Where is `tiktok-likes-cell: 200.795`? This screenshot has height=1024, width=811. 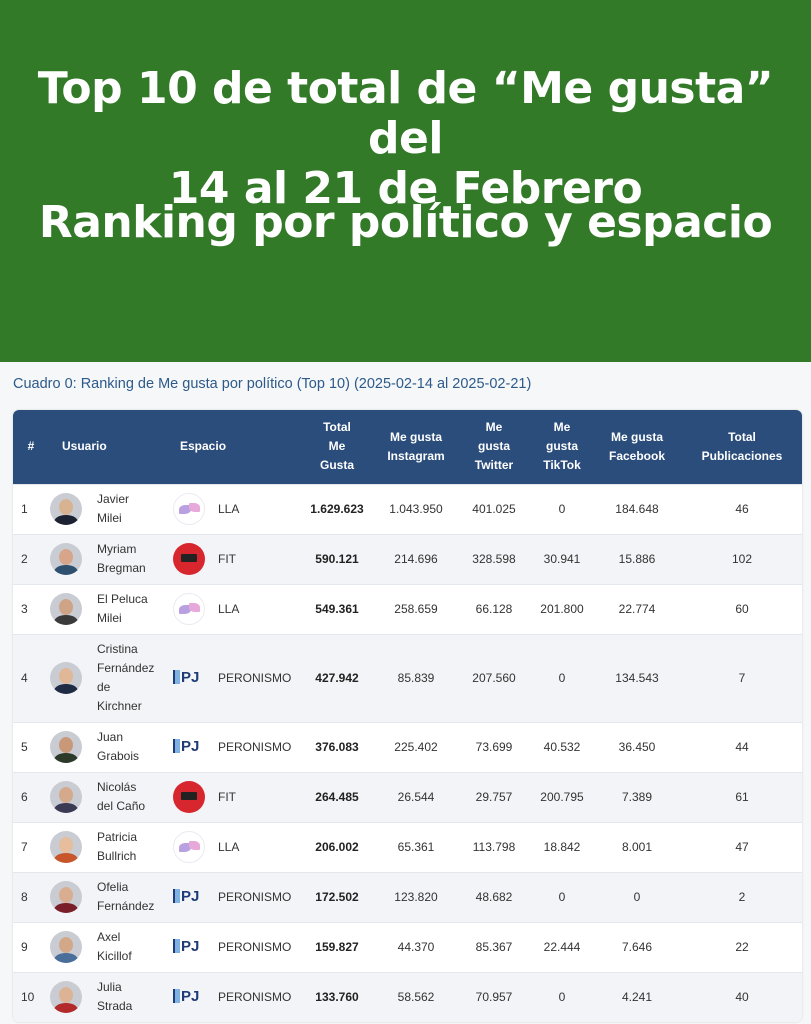
tiktok-likes-cell: 200.795 is located at coordinates (562, 796).